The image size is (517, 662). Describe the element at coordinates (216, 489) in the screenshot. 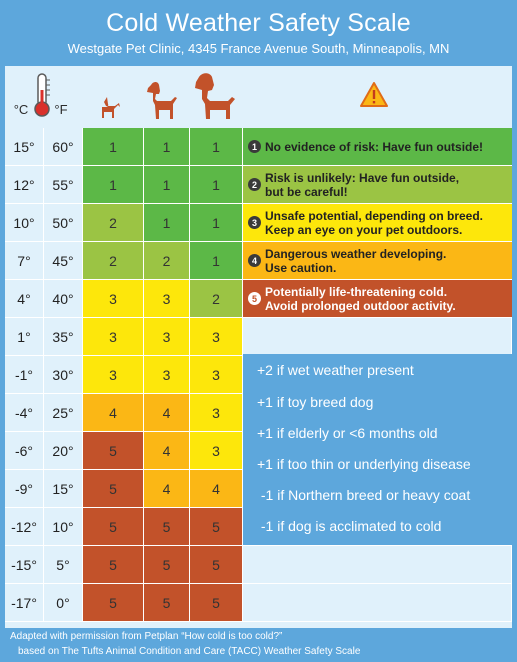

I see `large-dog-risk: 4` at that location.